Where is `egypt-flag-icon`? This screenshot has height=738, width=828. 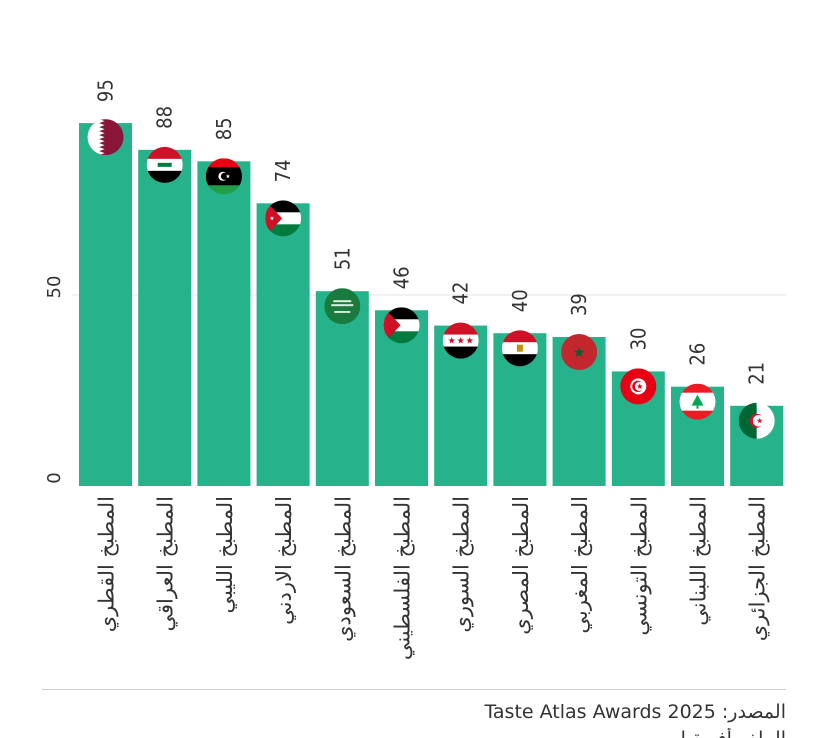 egypt-flag-icon is located at coordinates (519, 348).